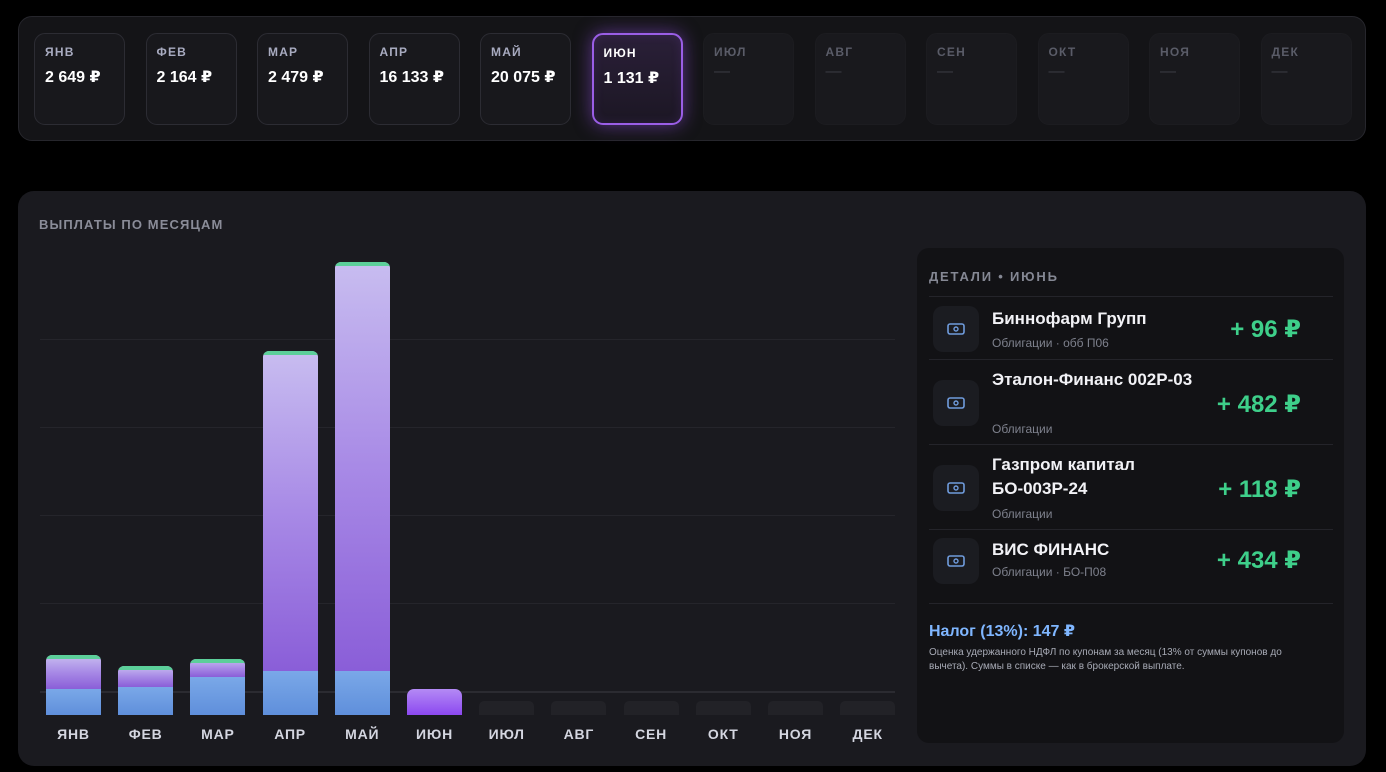 Image resolution: width=1386 pixels, height=772 pixels. What do you see at coordinates (296, 77) in the screenshot?
I see `month-total: 2 479 ₽` at bounding box center [296, 77].